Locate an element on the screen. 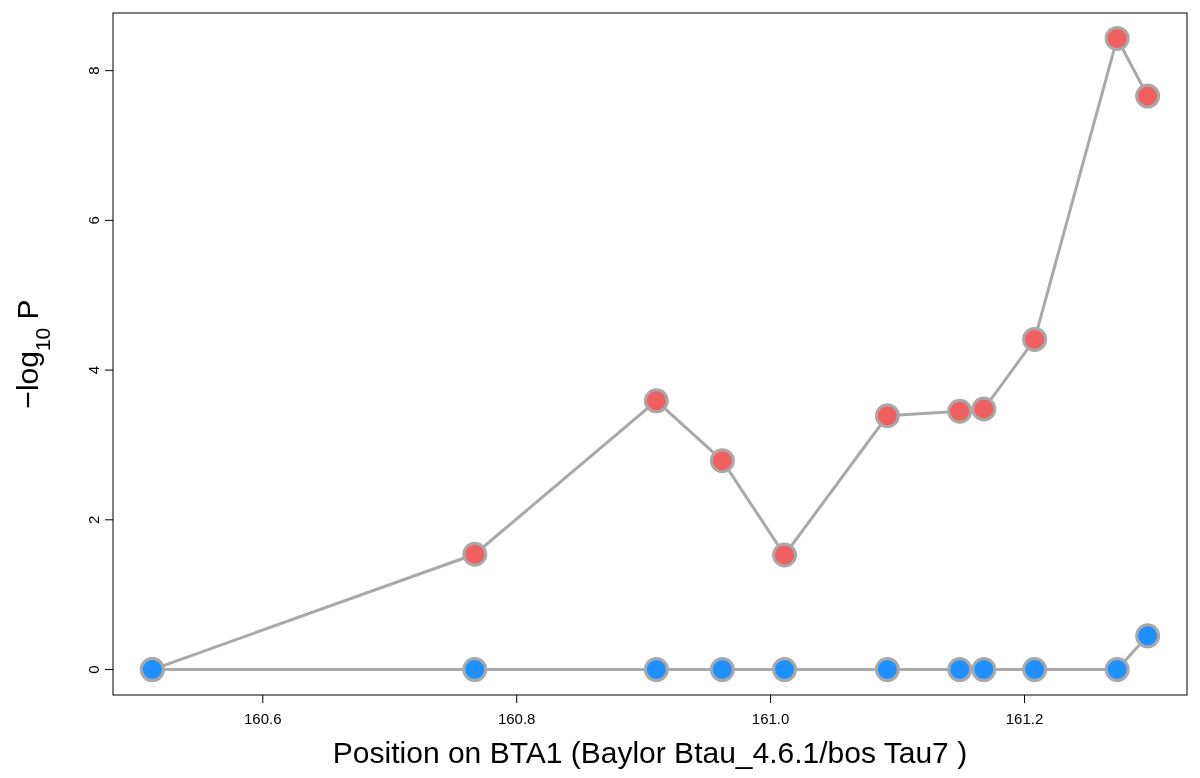 The image size is (1200, 778). x-tick-label: 160.6 is located at coordinates (263, 718).